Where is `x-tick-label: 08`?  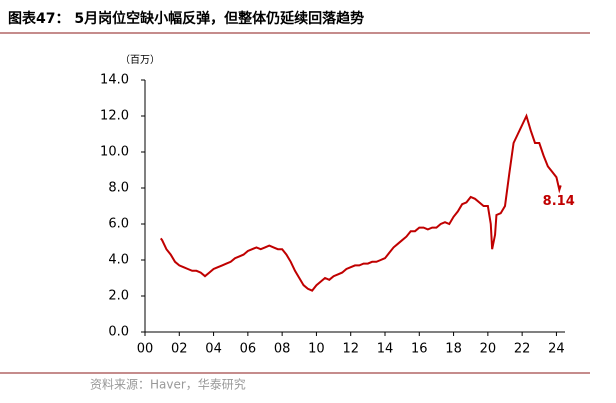
x-tick-label: 08 is located at coordinates (282, 349).